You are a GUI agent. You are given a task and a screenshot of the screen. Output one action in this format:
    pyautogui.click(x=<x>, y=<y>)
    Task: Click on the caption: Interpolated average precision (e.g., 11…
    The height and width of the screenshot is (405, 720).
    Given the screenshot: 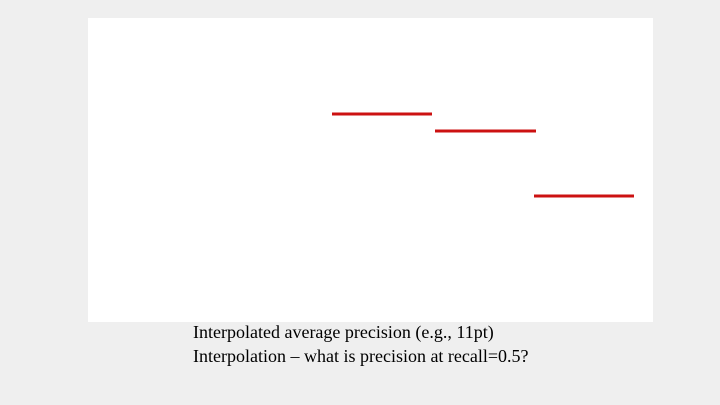 What is the action you would take?
    pyautogui.click(x=443, y=344)
    